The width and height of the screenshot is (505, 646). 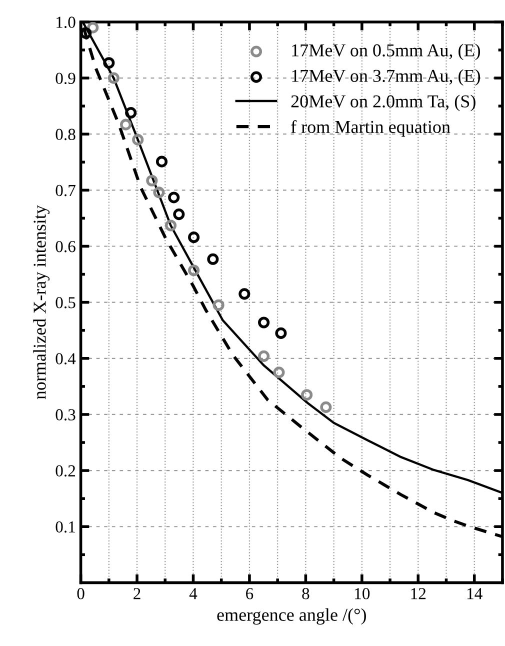 What do you see at coordinates (250, 594) in the screenshot?
I see `x-tick-label: 6` at bounding box center [250, 594].